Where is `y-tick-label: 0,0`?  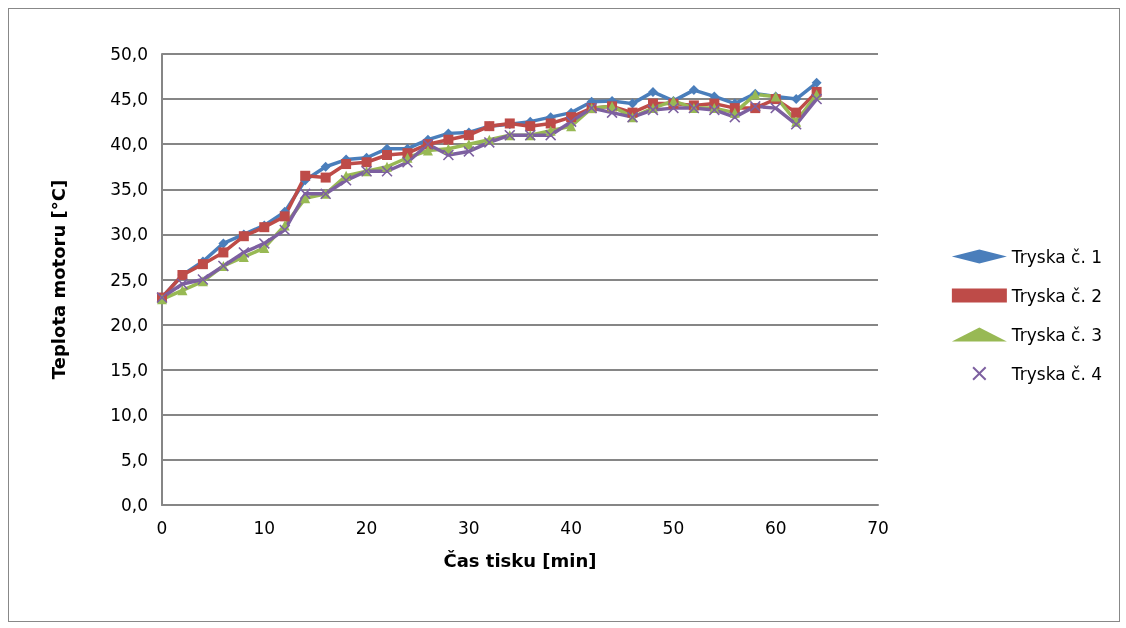 y-tick-label: 0,0 is located at coordinates (134, 505).